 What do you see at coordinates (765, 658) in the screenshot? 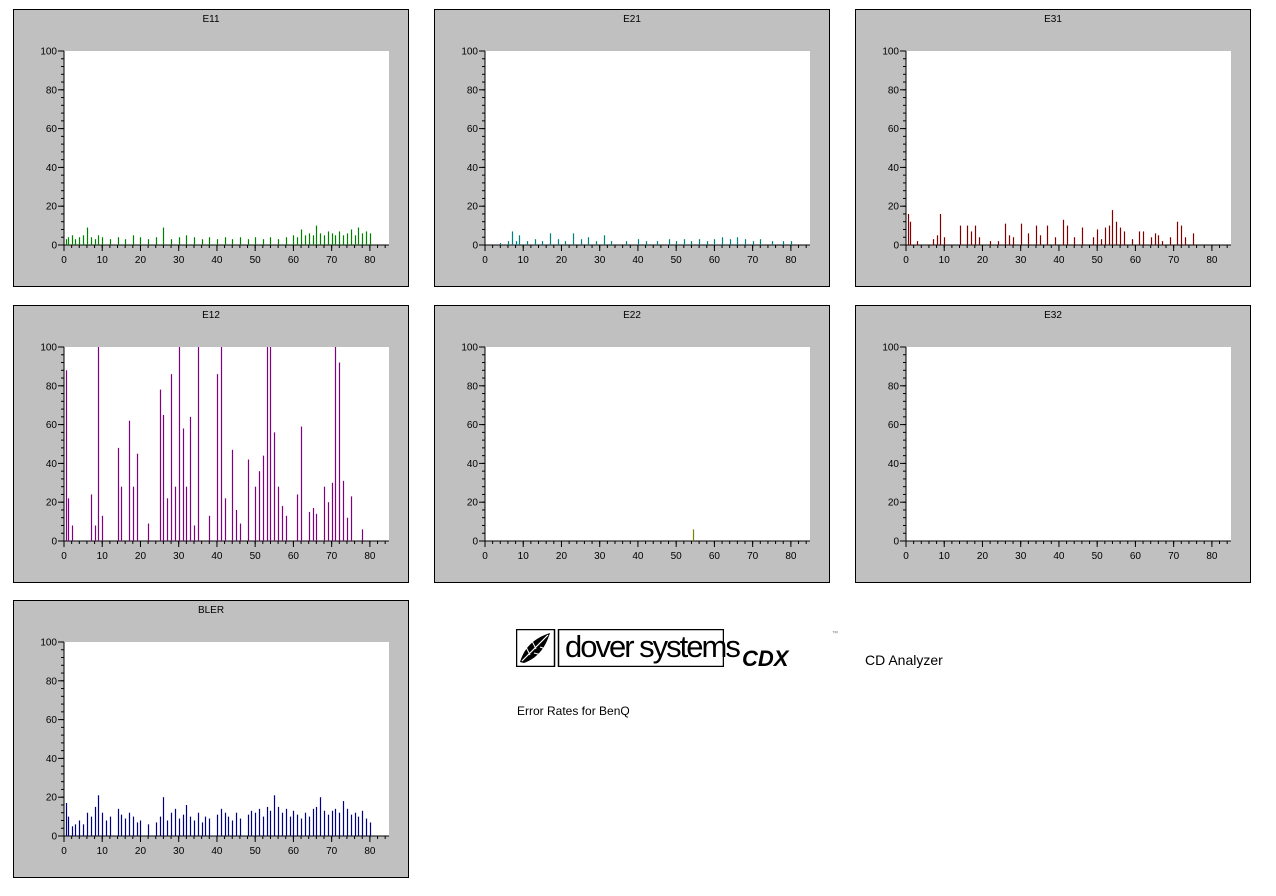
I see `product-name: CDX` at bounding box center [765, 658].